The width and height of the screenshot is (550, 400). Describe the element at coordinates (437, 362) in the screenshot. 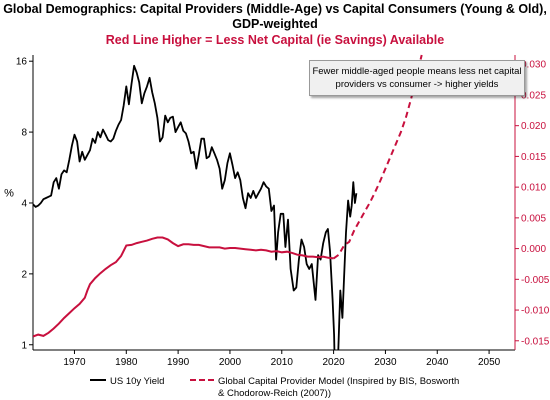

I see `x-tick-label: 2040` at that location.